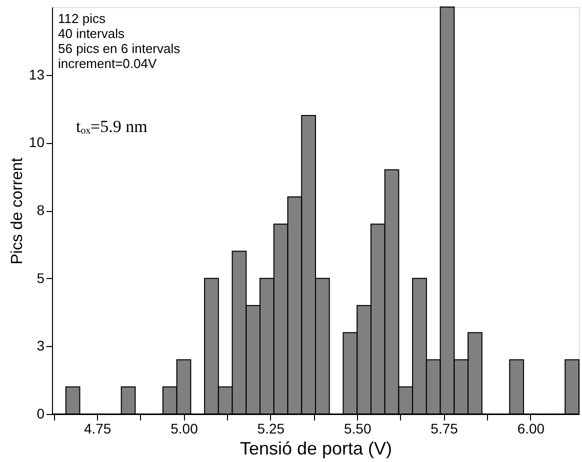  What do you see at coordinates (40, 414) in the screenshot?
I see `y-tick-label: 0` at bounding box center [40, 414].